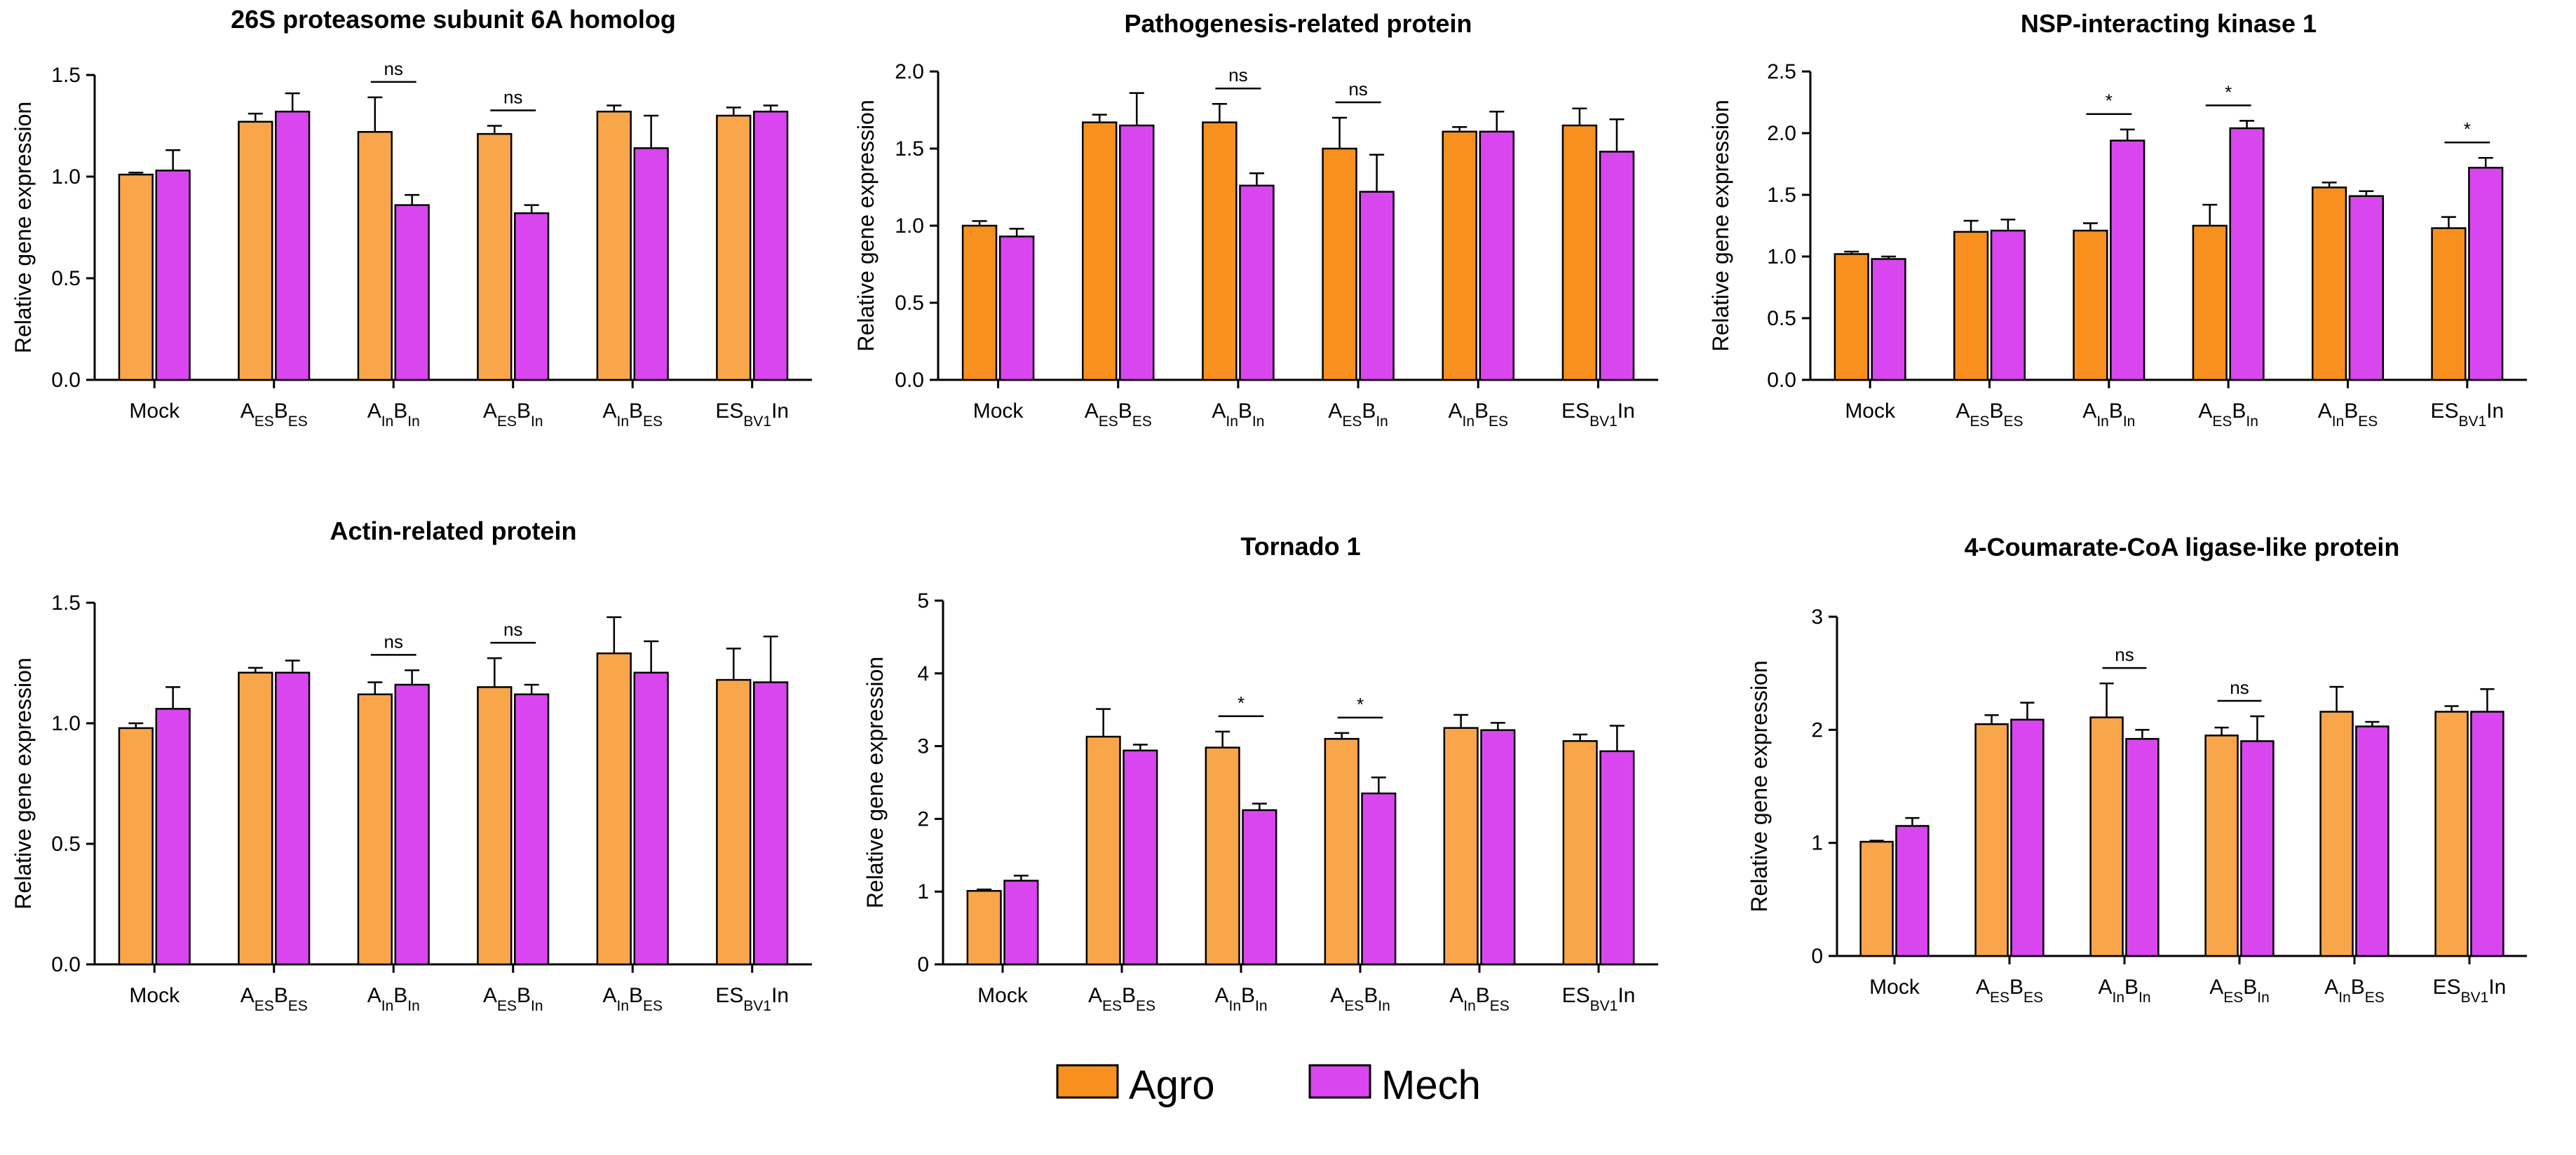  What do you see at coordinates (923, 601) in the screenshot?
I see `y-tick-label: 5` at bounding box center [923, 601].